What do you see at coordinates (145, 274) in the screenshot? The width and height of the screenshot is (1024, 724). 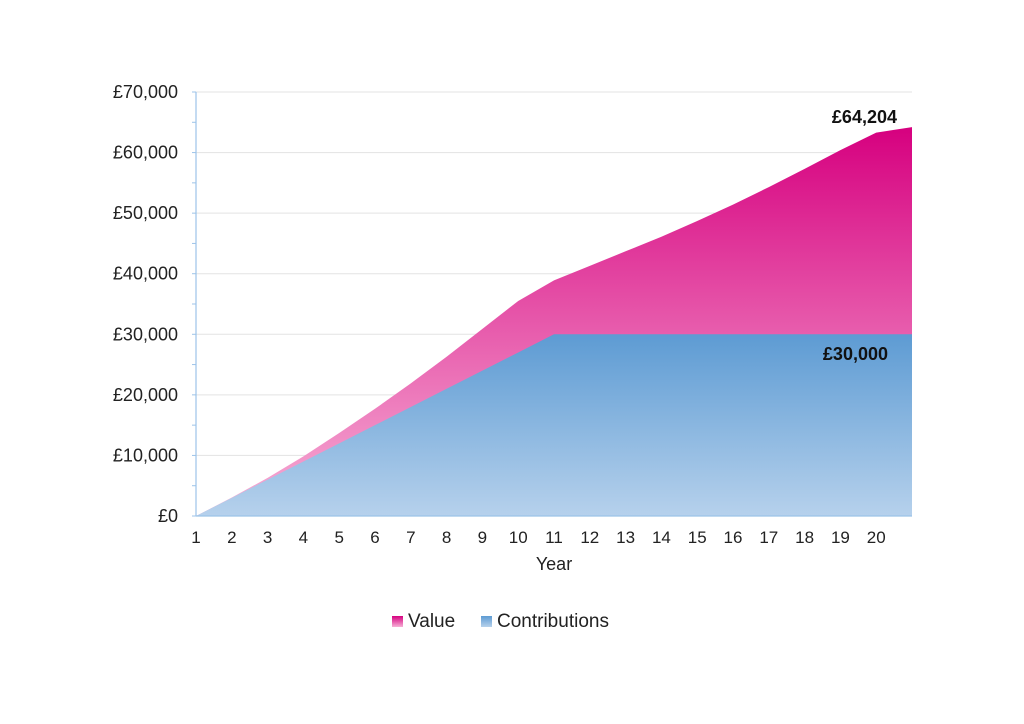 I see `y-tick-label: £40,000` at bounding box center [145, 274].